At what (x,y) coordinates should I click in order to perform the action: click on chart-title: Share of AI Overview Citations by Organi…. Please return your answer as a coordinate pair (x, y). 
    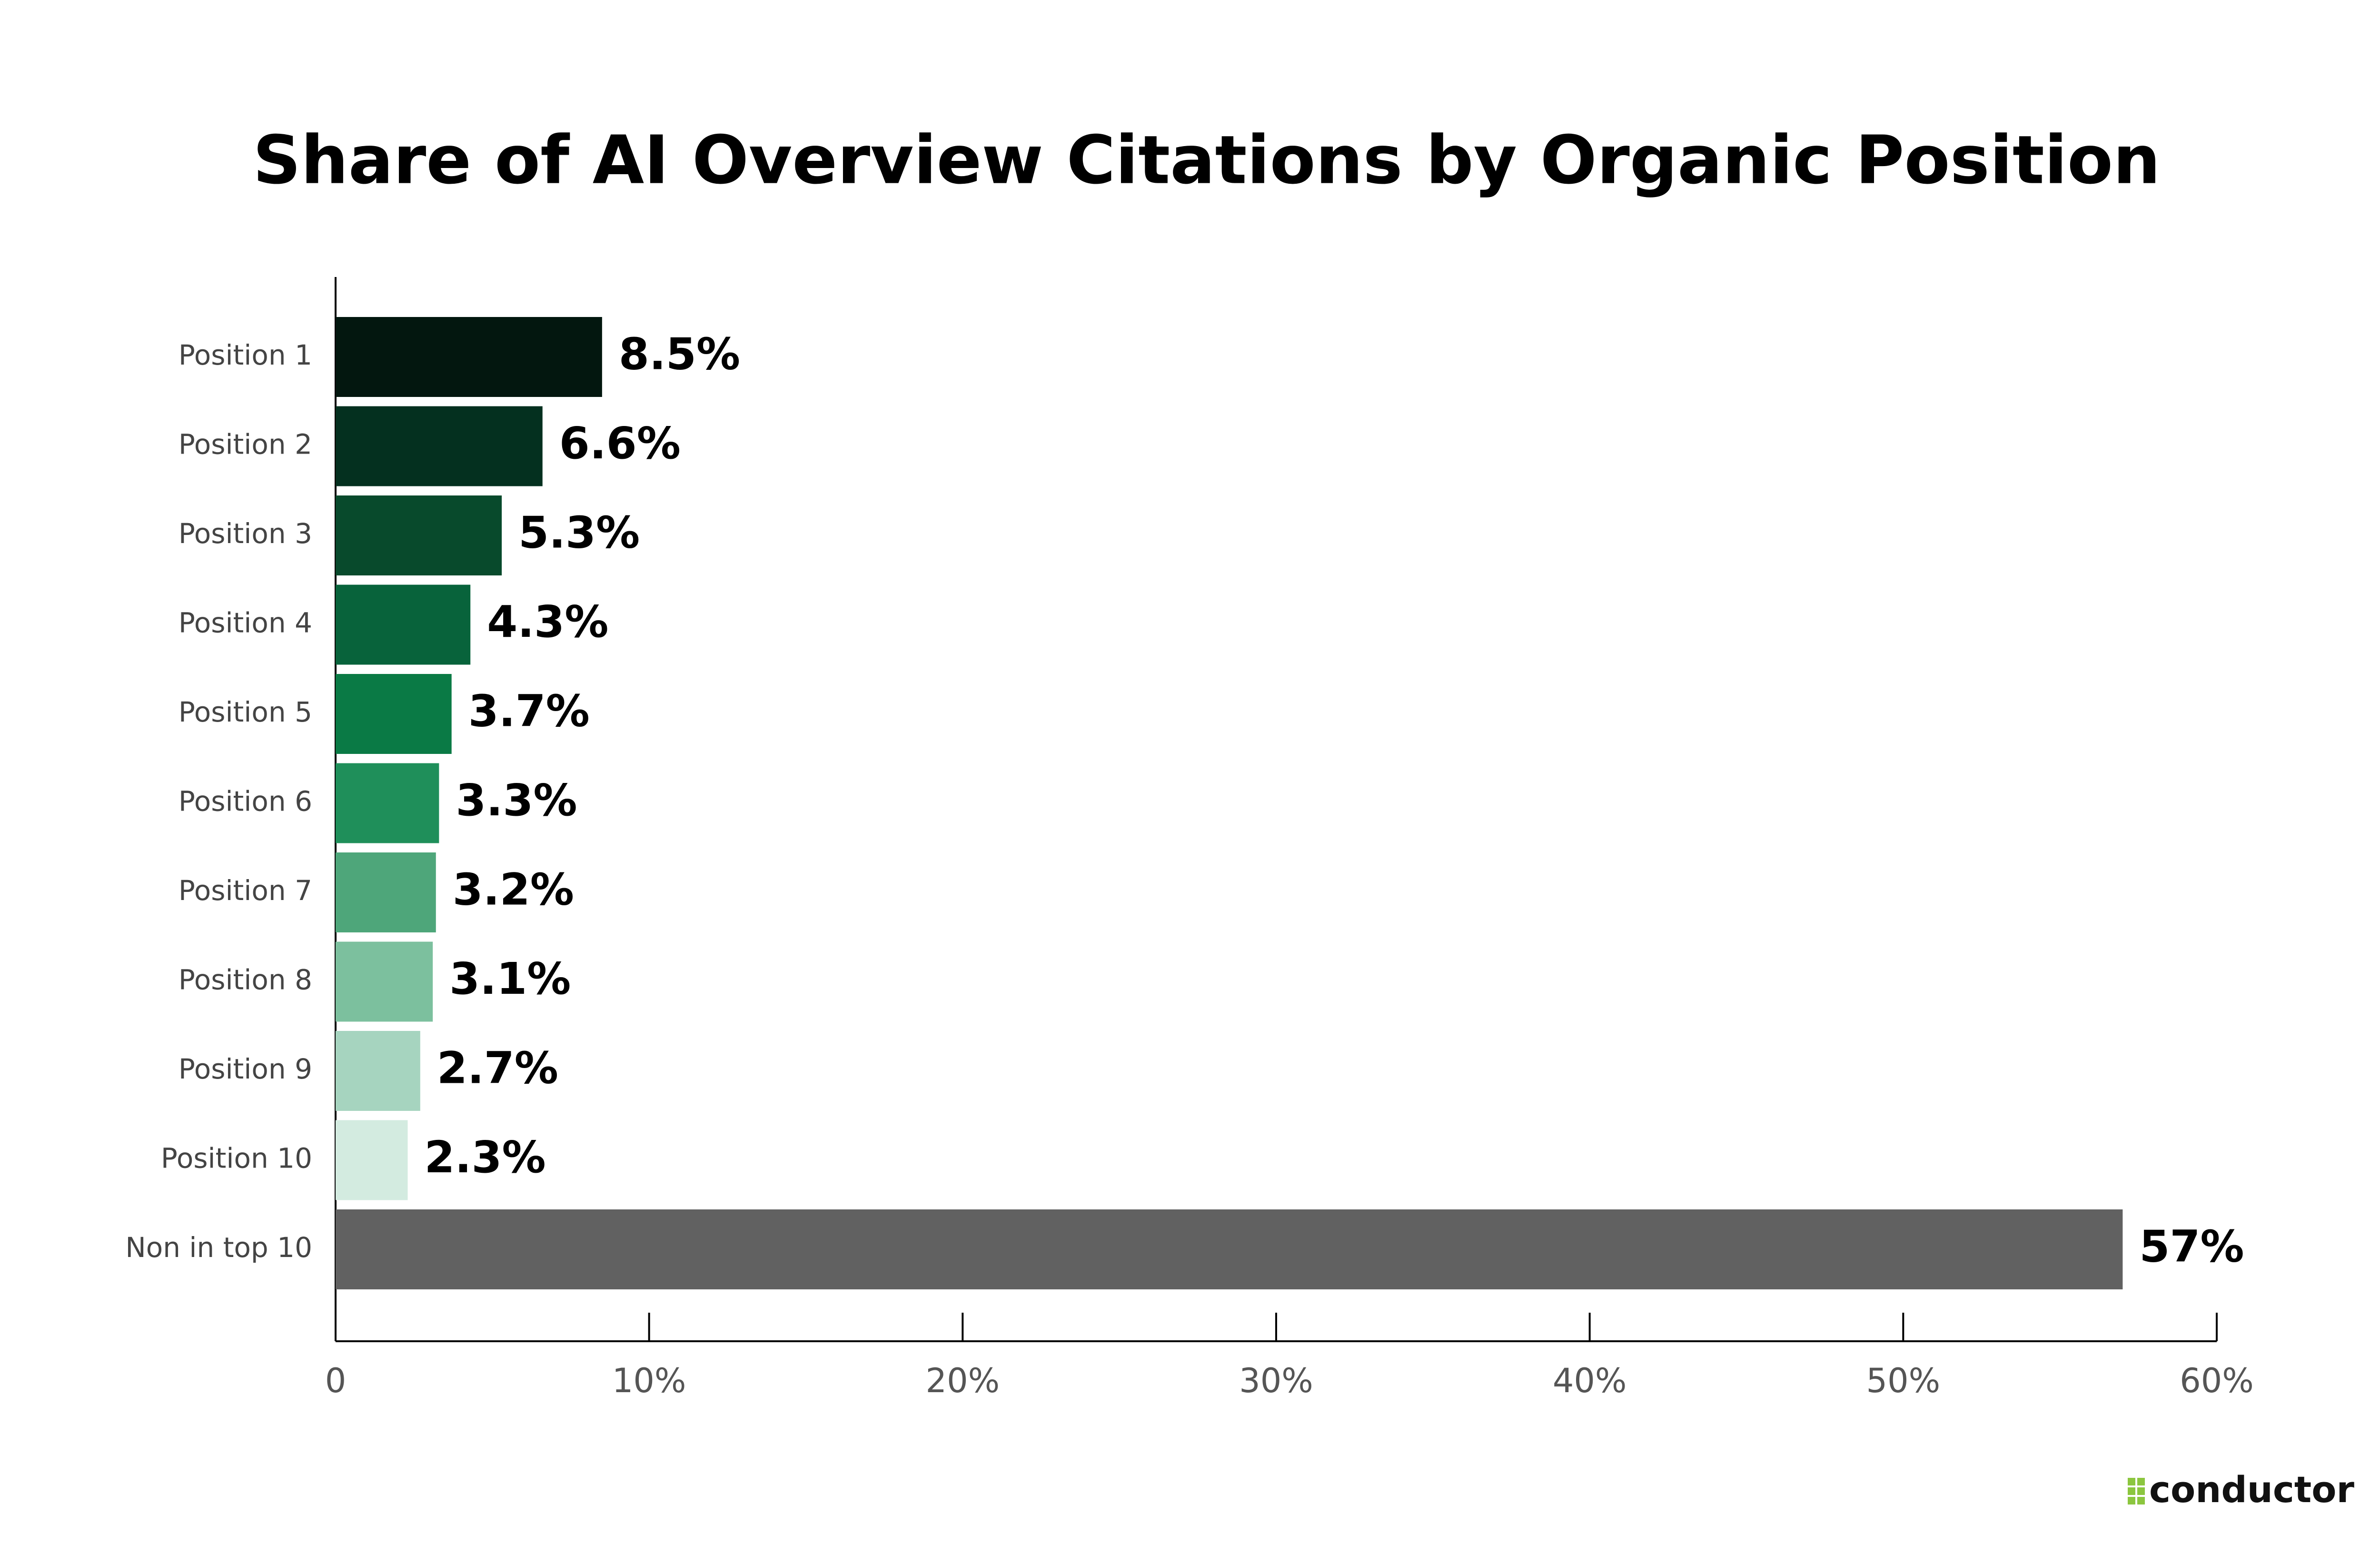
    Looking at the image, I should click on (1206, 161).